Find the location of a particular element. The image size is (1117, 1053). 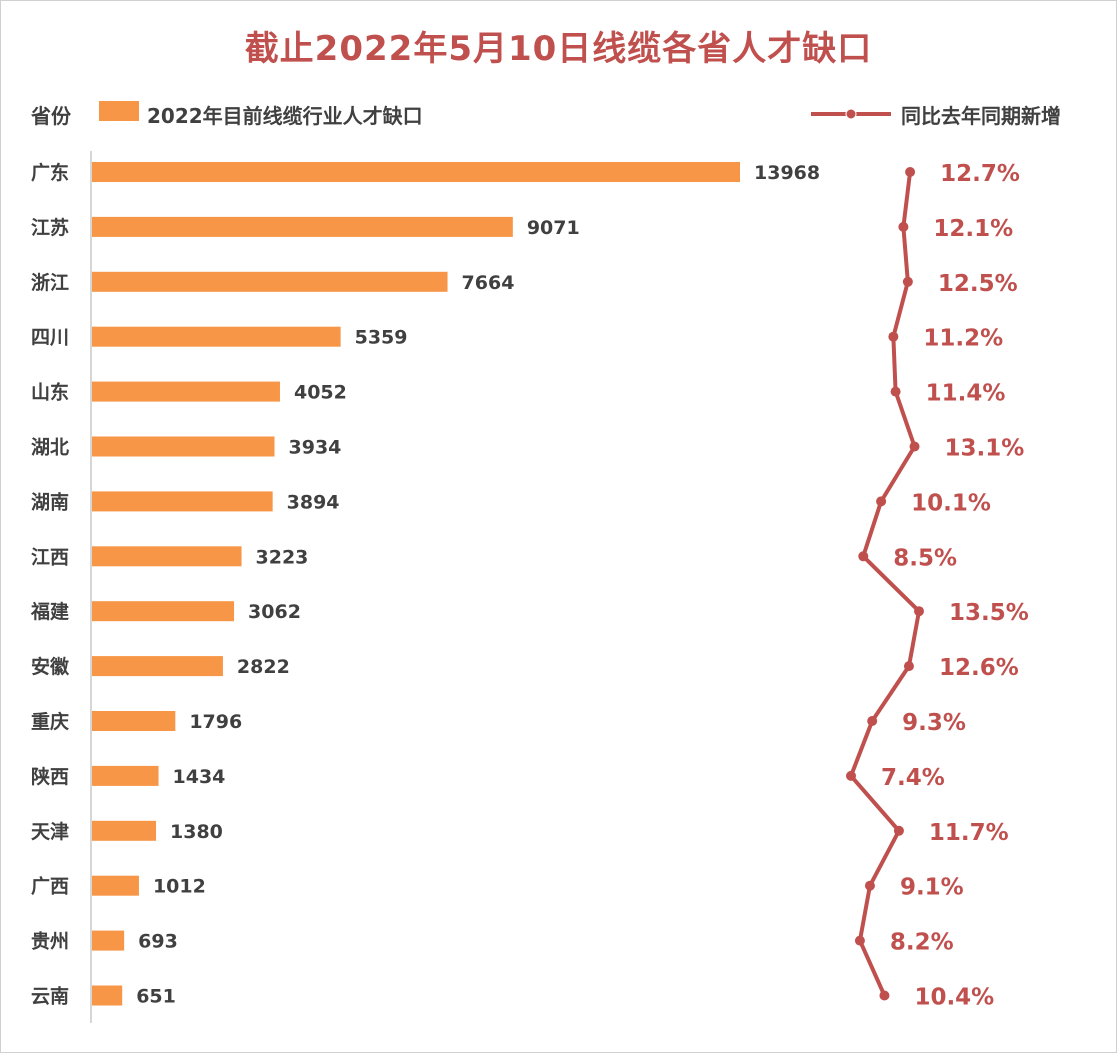

growth-value-label: 12.6% is located at coordinates (979, 668).